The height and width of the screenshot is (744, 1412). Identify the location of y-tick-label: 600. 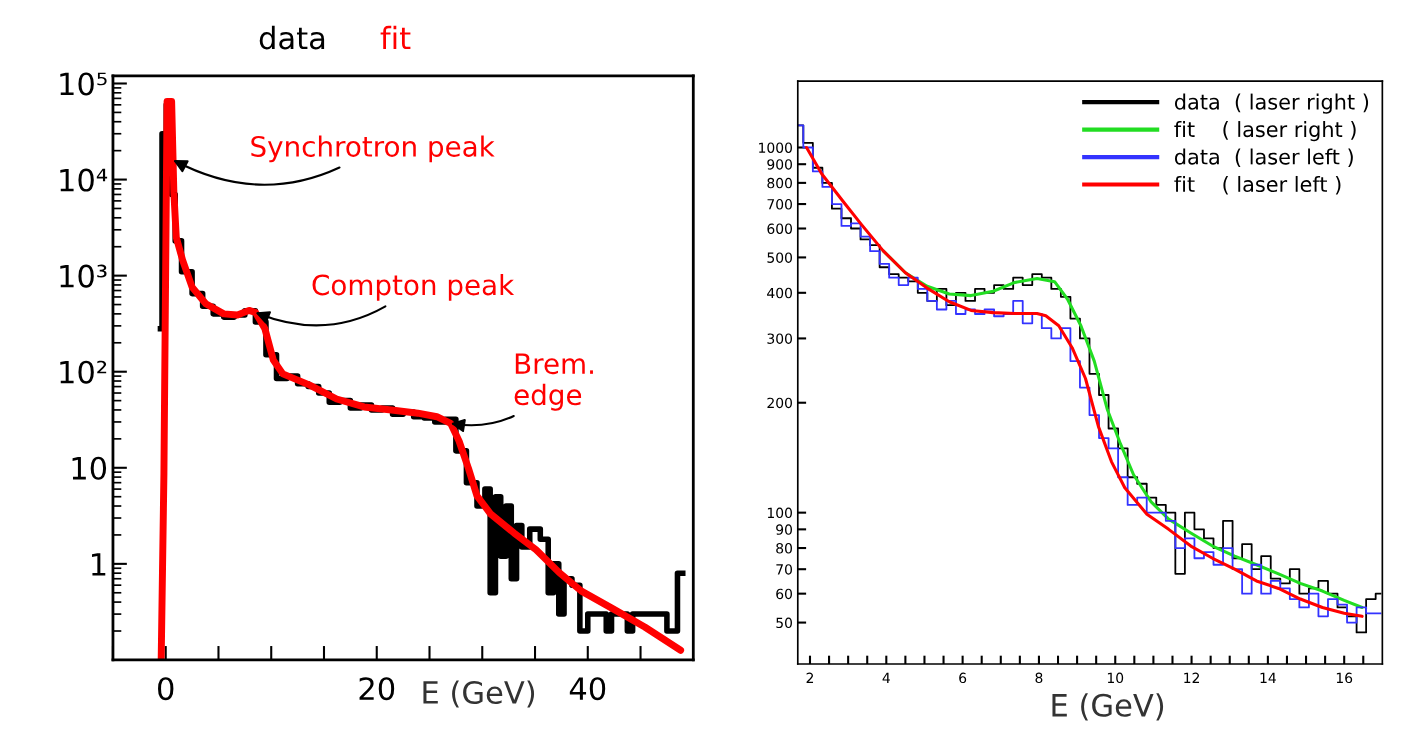
(779, 228).